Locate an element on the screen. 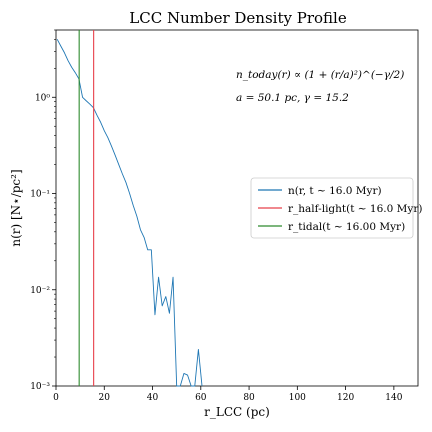 This screenshot has height=432, width=432. x-tick-label: 40 is located at coordinates (153, 398).